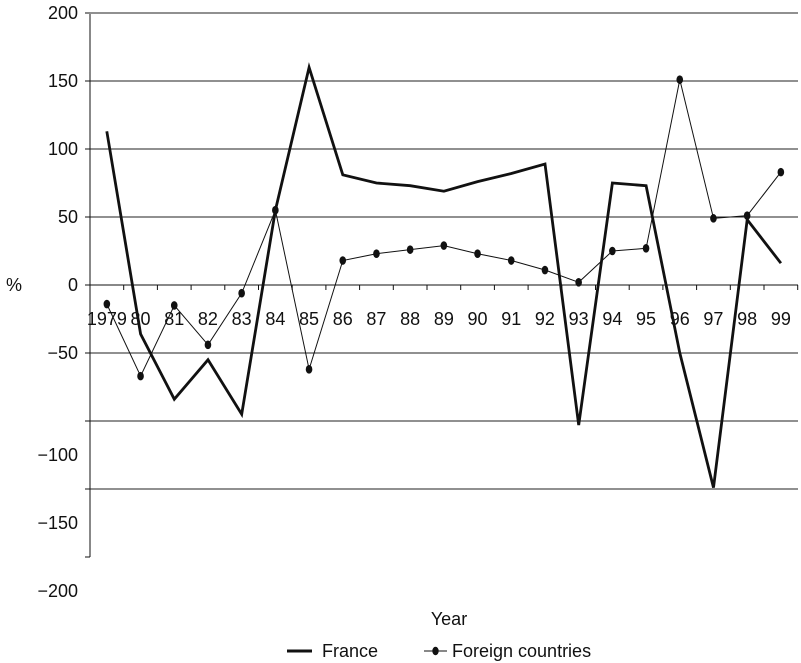 The image size is (801, 663). I want to click on legend-label-foreign-countries: Foreign countries, so click(521, 651).